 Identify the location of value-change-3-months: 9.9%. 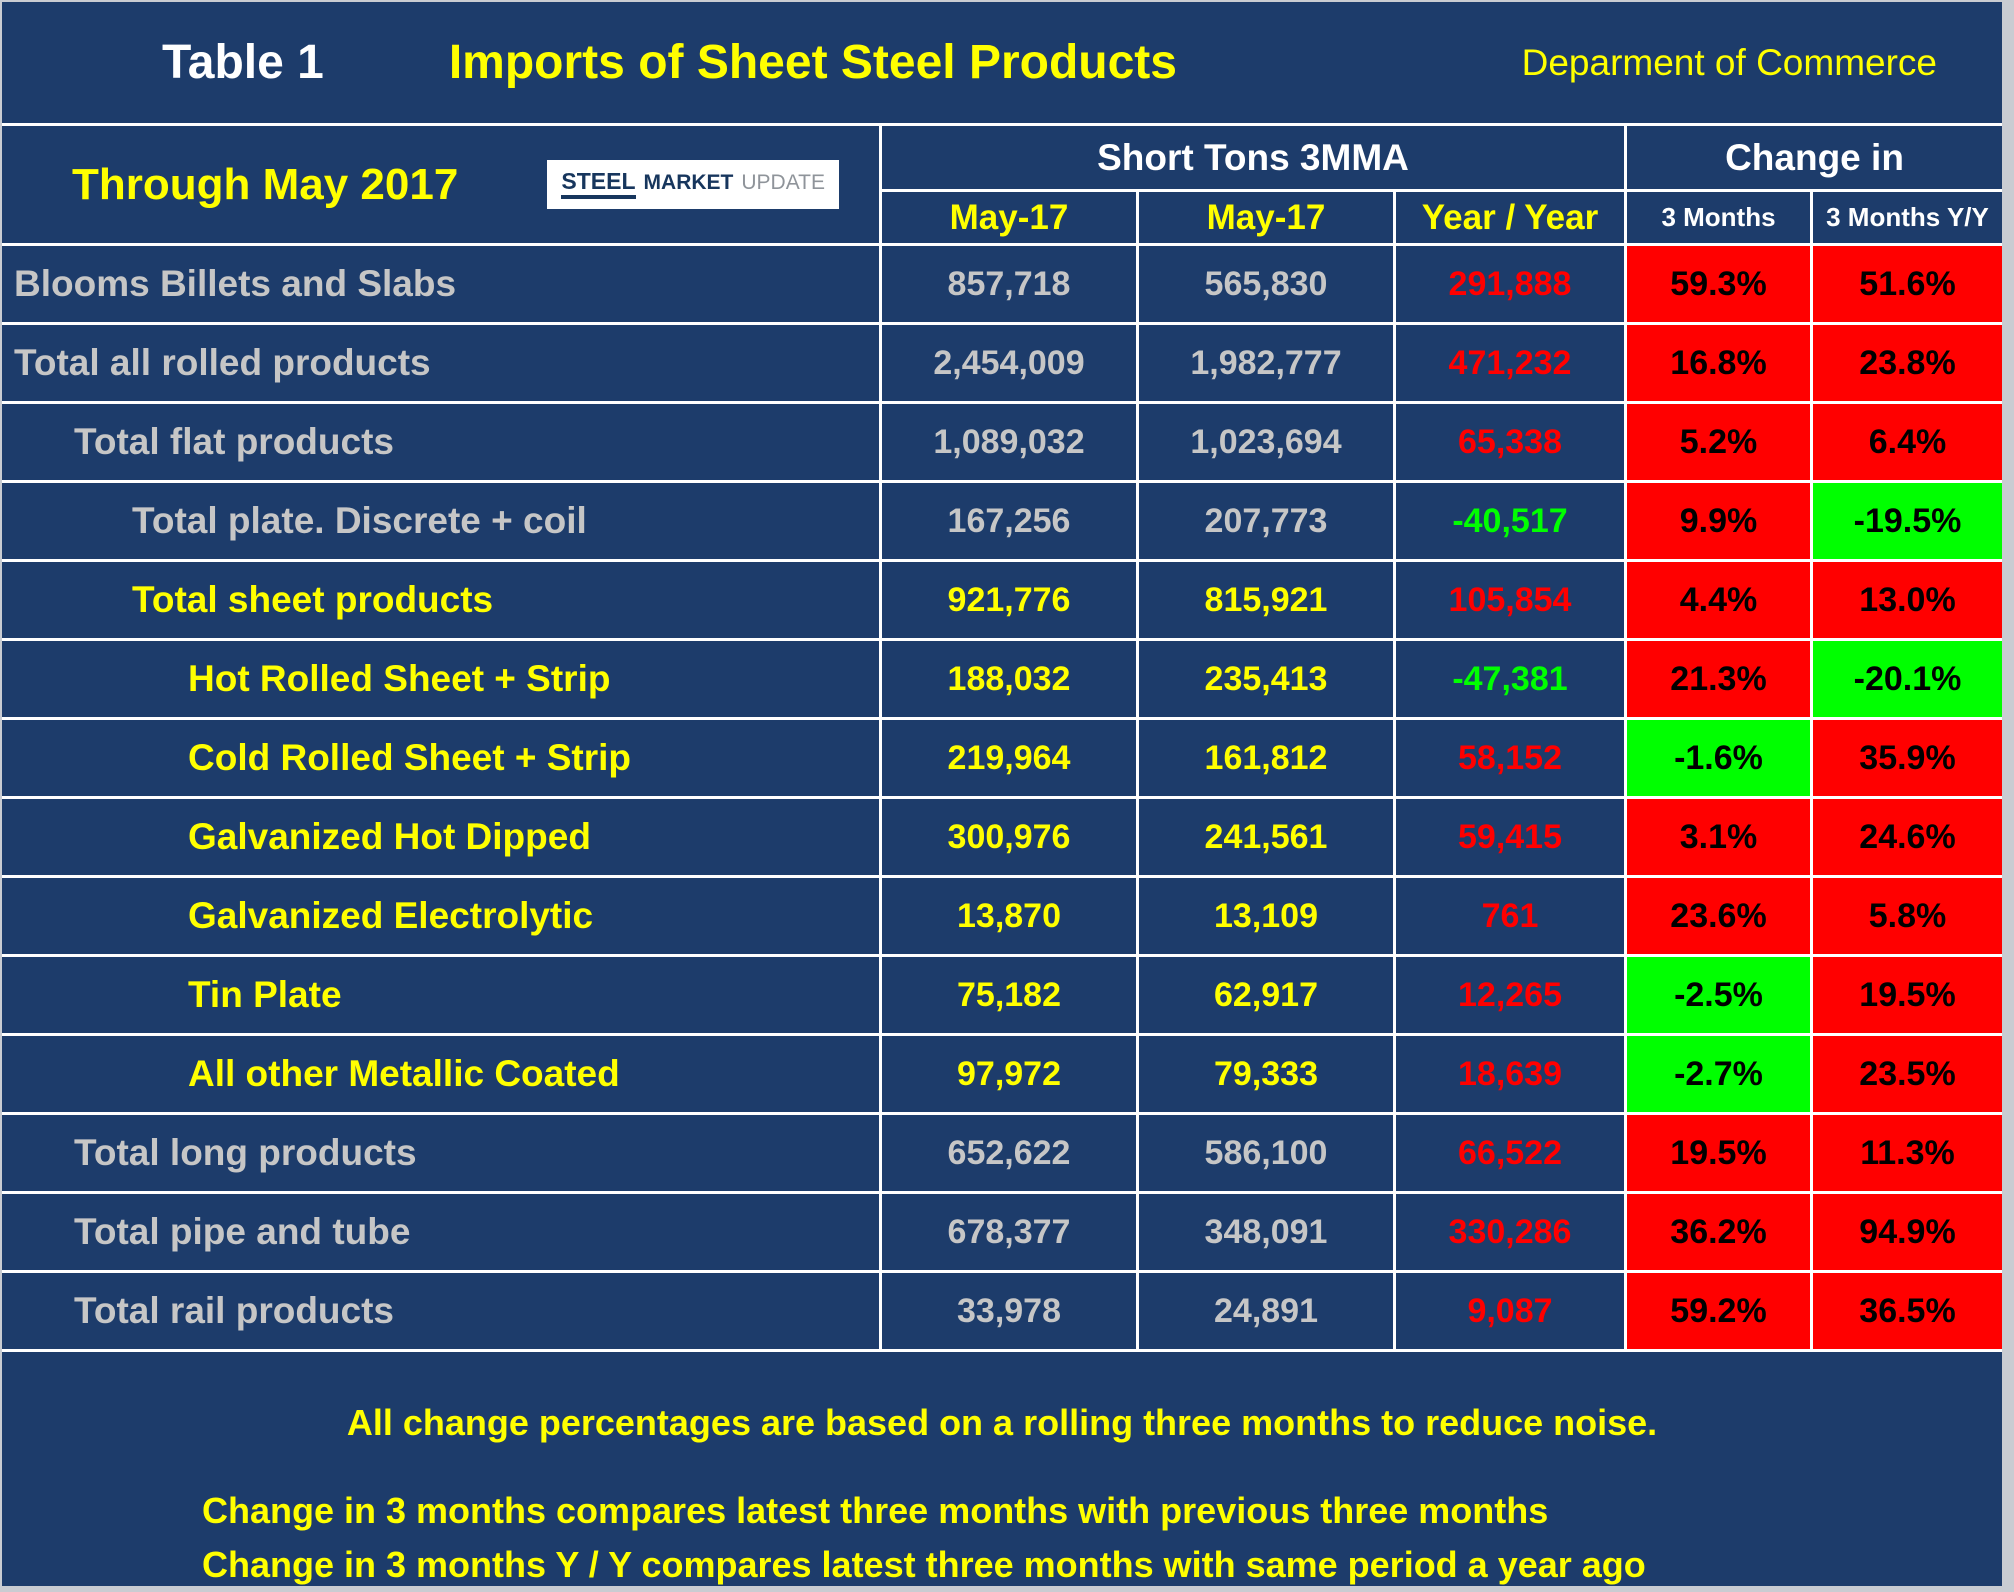
(1720, 521).